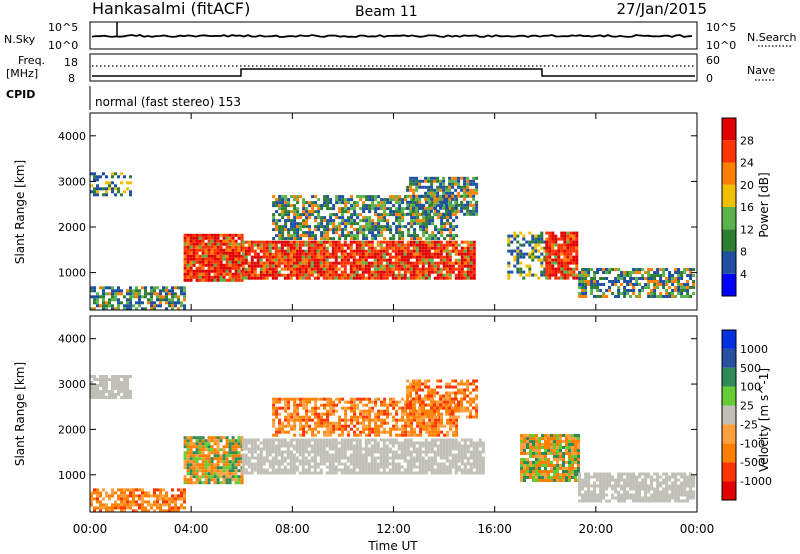 The image size is (800, 554). What do you see at coordinates (20, 212) in the screenshot?
I see `power-ylabel: Slant Range [km]` at bounding box center [20, 212].